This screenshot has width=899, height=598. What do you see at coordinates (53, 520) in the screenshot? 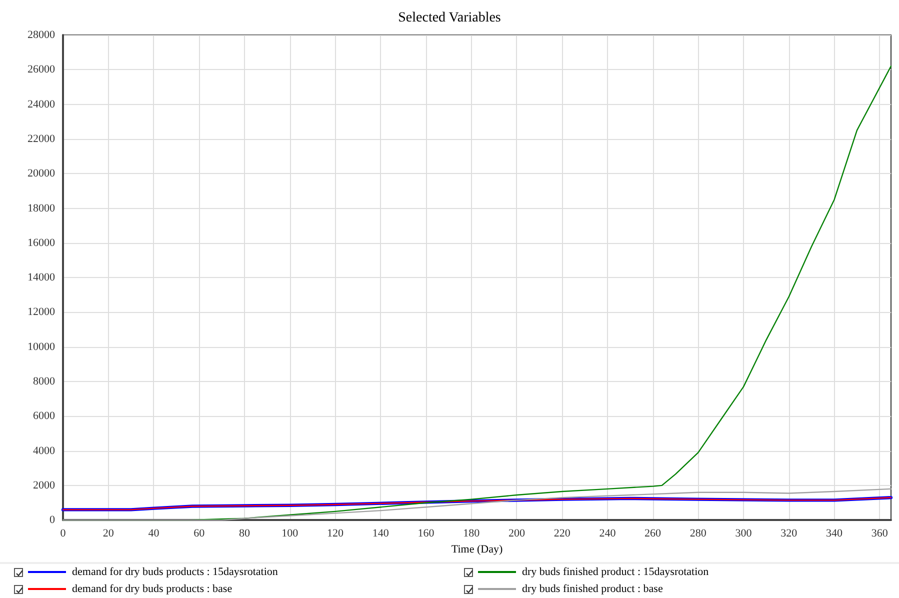
I see `y-tick-label: 0` at bounding box center [53, 520].